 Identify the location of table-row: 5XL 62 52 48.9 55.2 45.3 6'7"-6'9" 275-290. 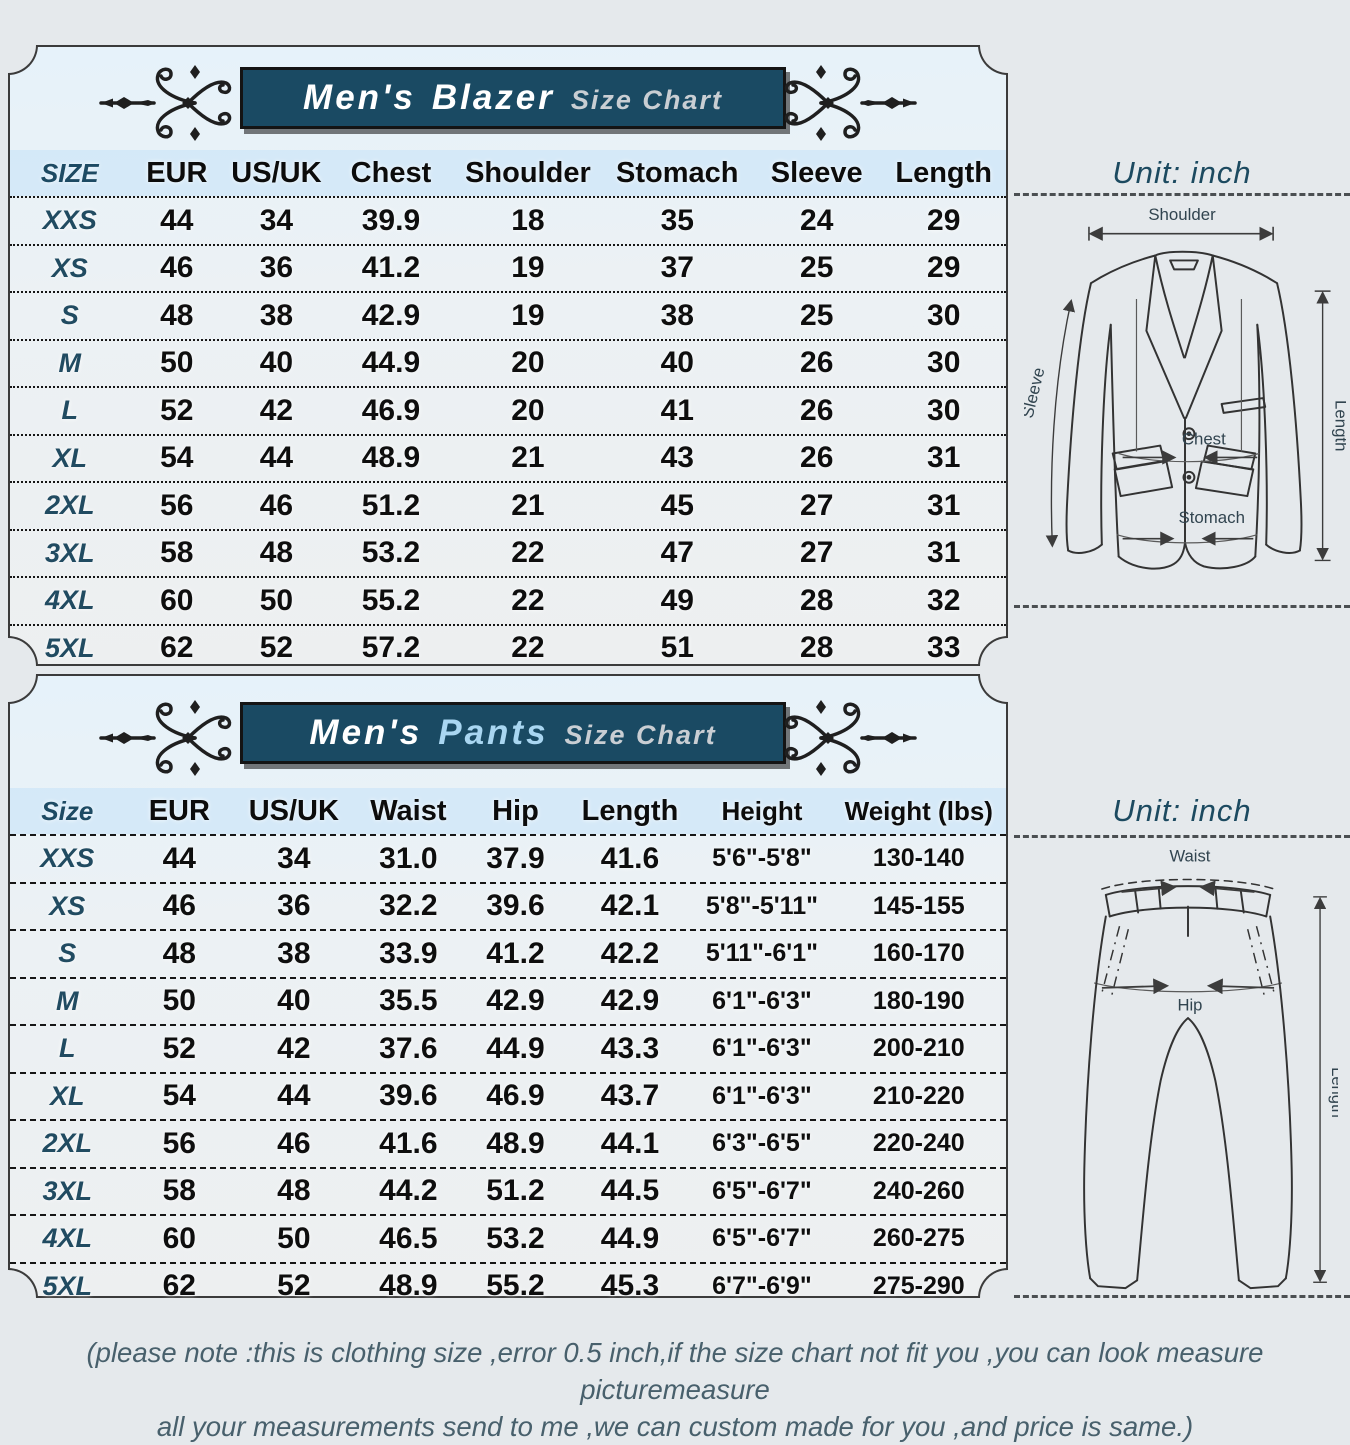
(508, 1285).